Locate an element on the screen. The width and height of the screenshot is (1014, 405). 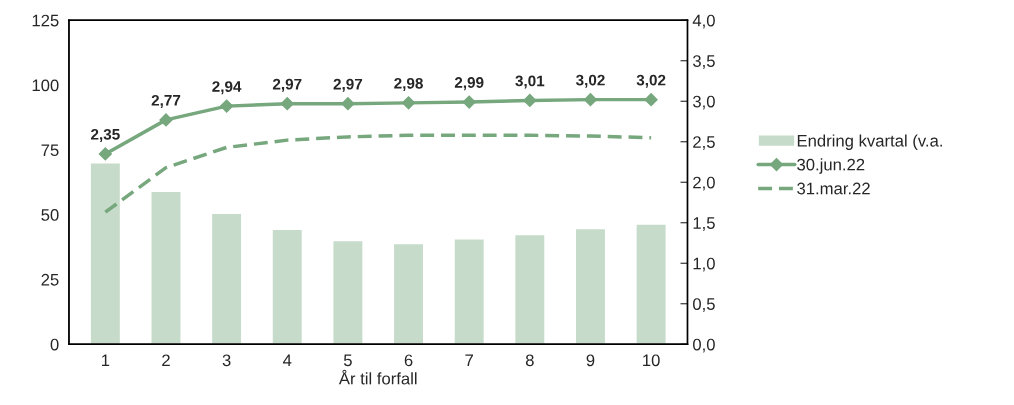
x-tick-label: 2 is located at coordinates (166, 360).